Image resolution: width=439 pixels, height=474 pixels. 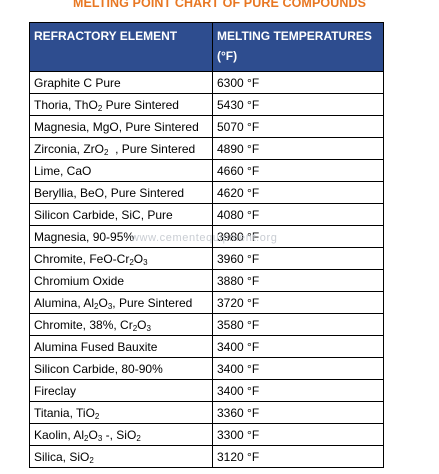 I want to click on cell-refractory-element: Titania, TiO2, so click(x=121, y=412).